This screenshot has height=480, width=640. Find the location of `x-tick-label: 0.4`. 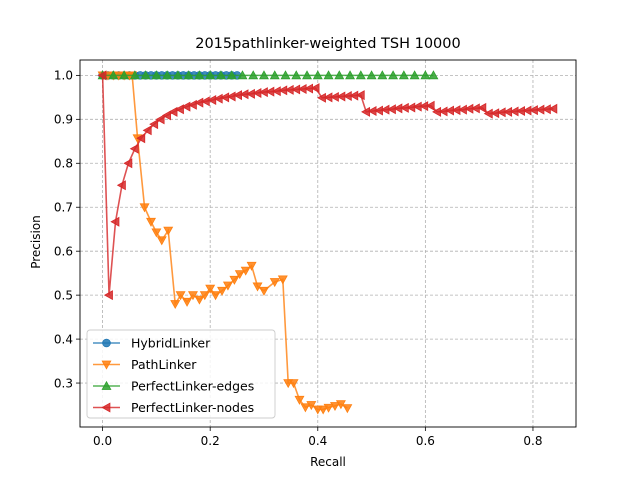

x-tick-label: 0.4 is located at coordinates (317, 441).